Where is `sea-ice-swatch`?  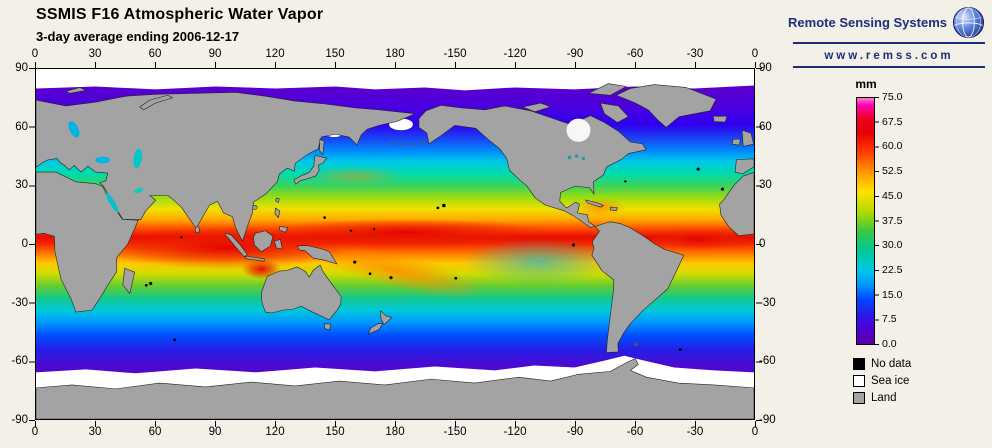 sea-ice-swatch is located at coordinates (859, 380).